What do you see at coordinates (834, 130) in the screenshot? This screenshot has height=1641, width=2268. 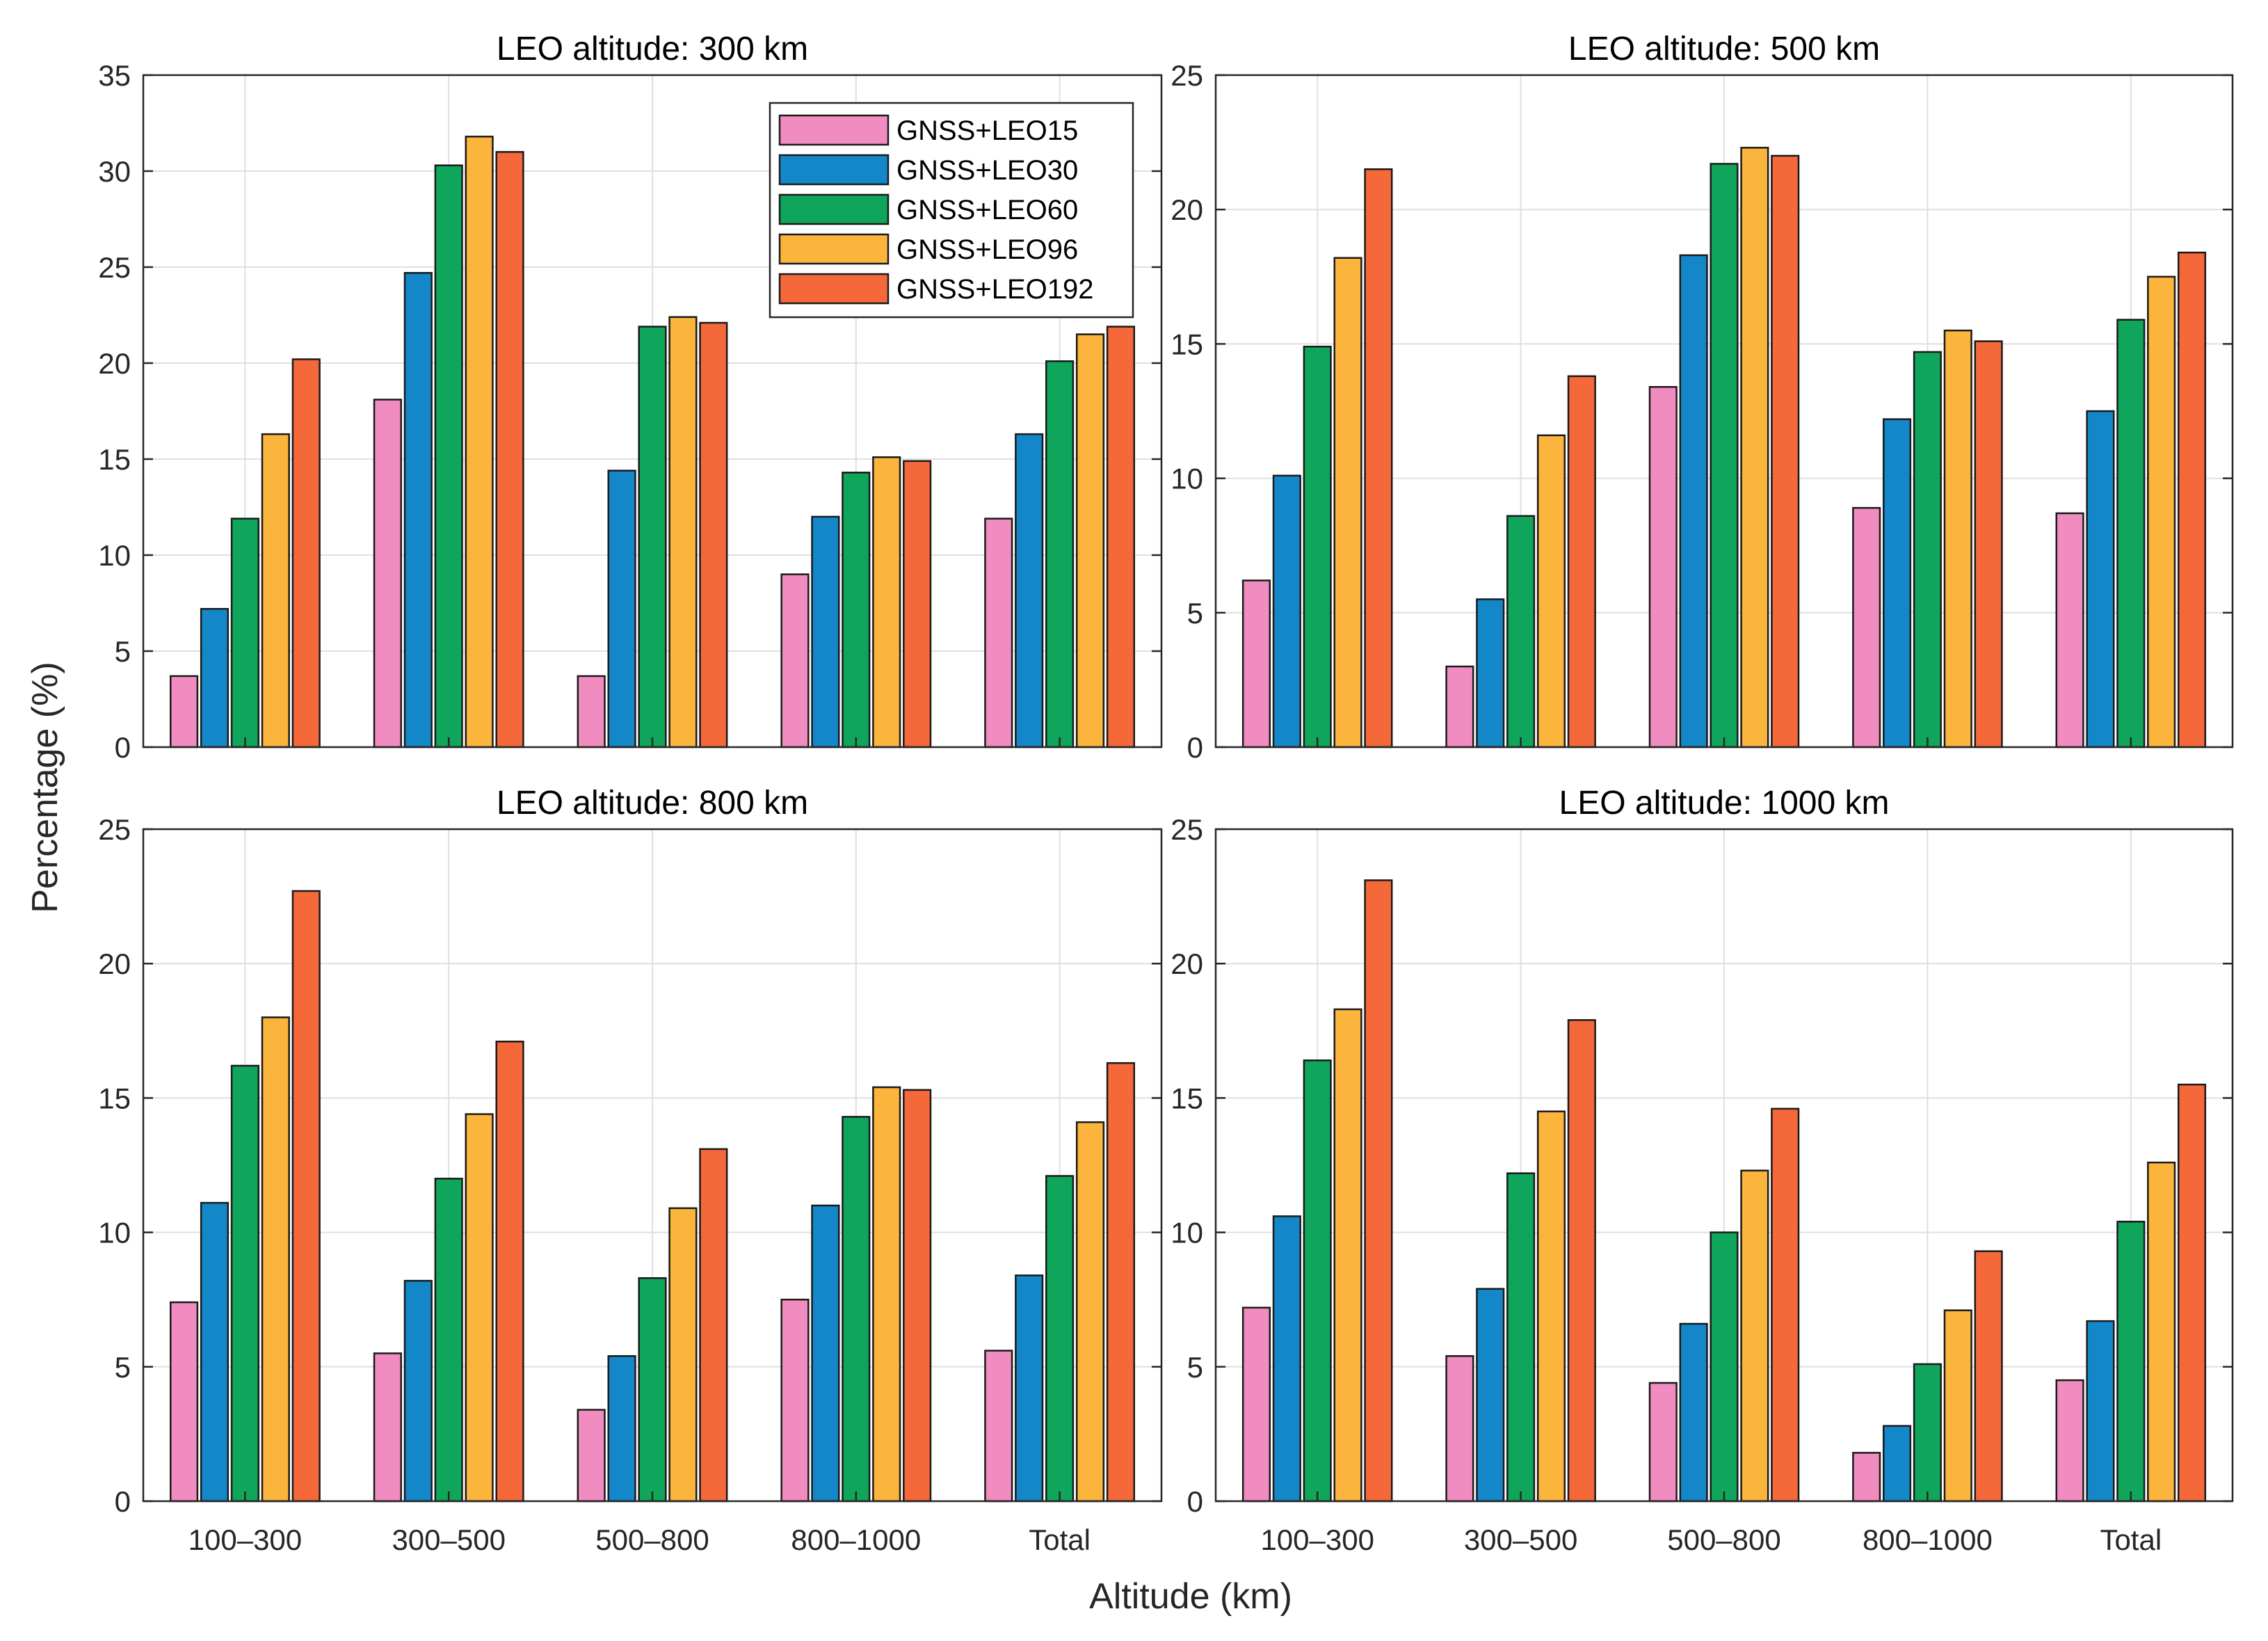 I see `legend-swatch-gnss-leo15` at bounding box center [834, 130].